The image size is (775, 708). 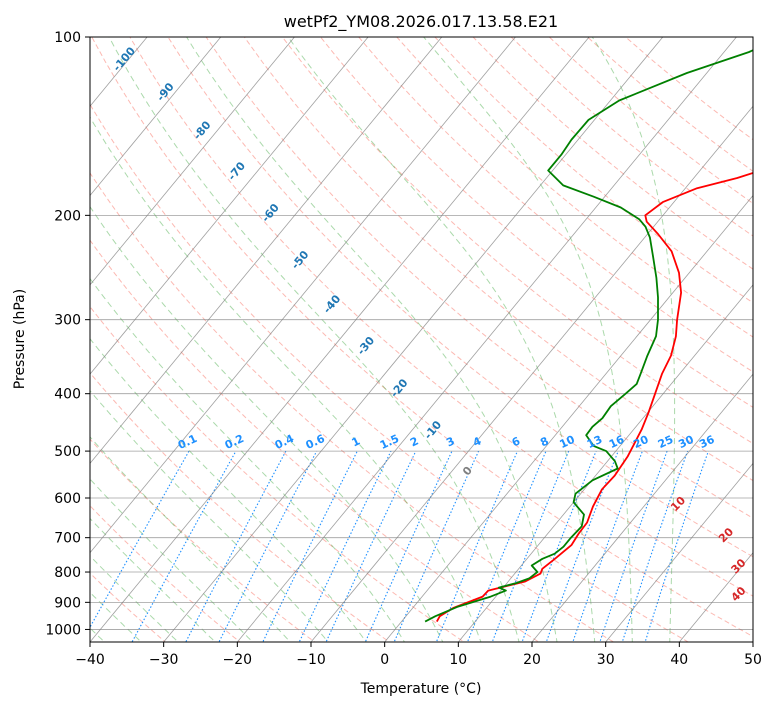 What do you see at coordinates (124, 59) in the screenshot?
I see `moist-adiabat-label: -100` at bounding box center [124, 59].